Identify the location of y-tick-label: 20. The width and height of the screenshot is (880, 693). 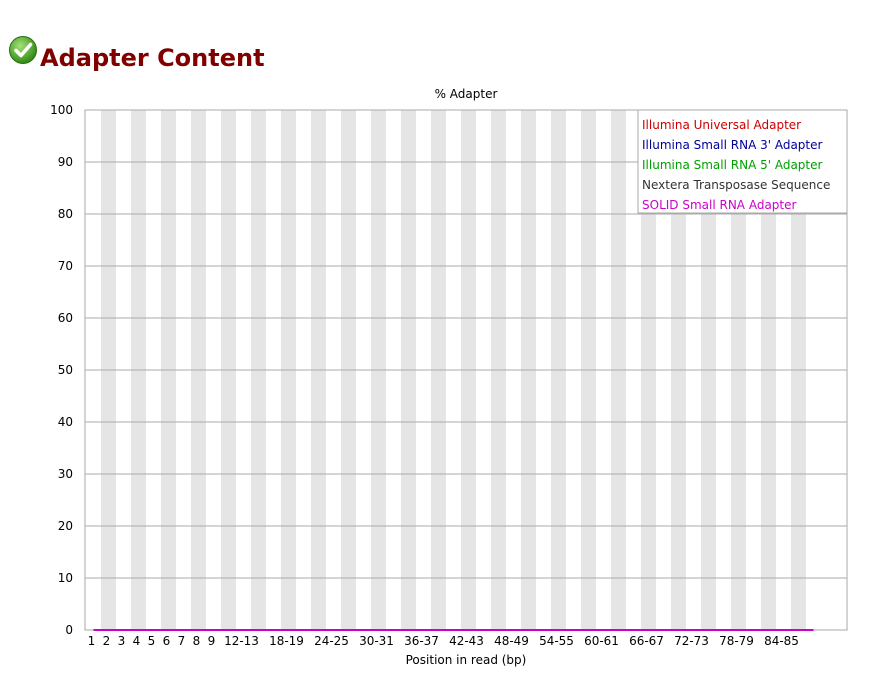
(65, 526).